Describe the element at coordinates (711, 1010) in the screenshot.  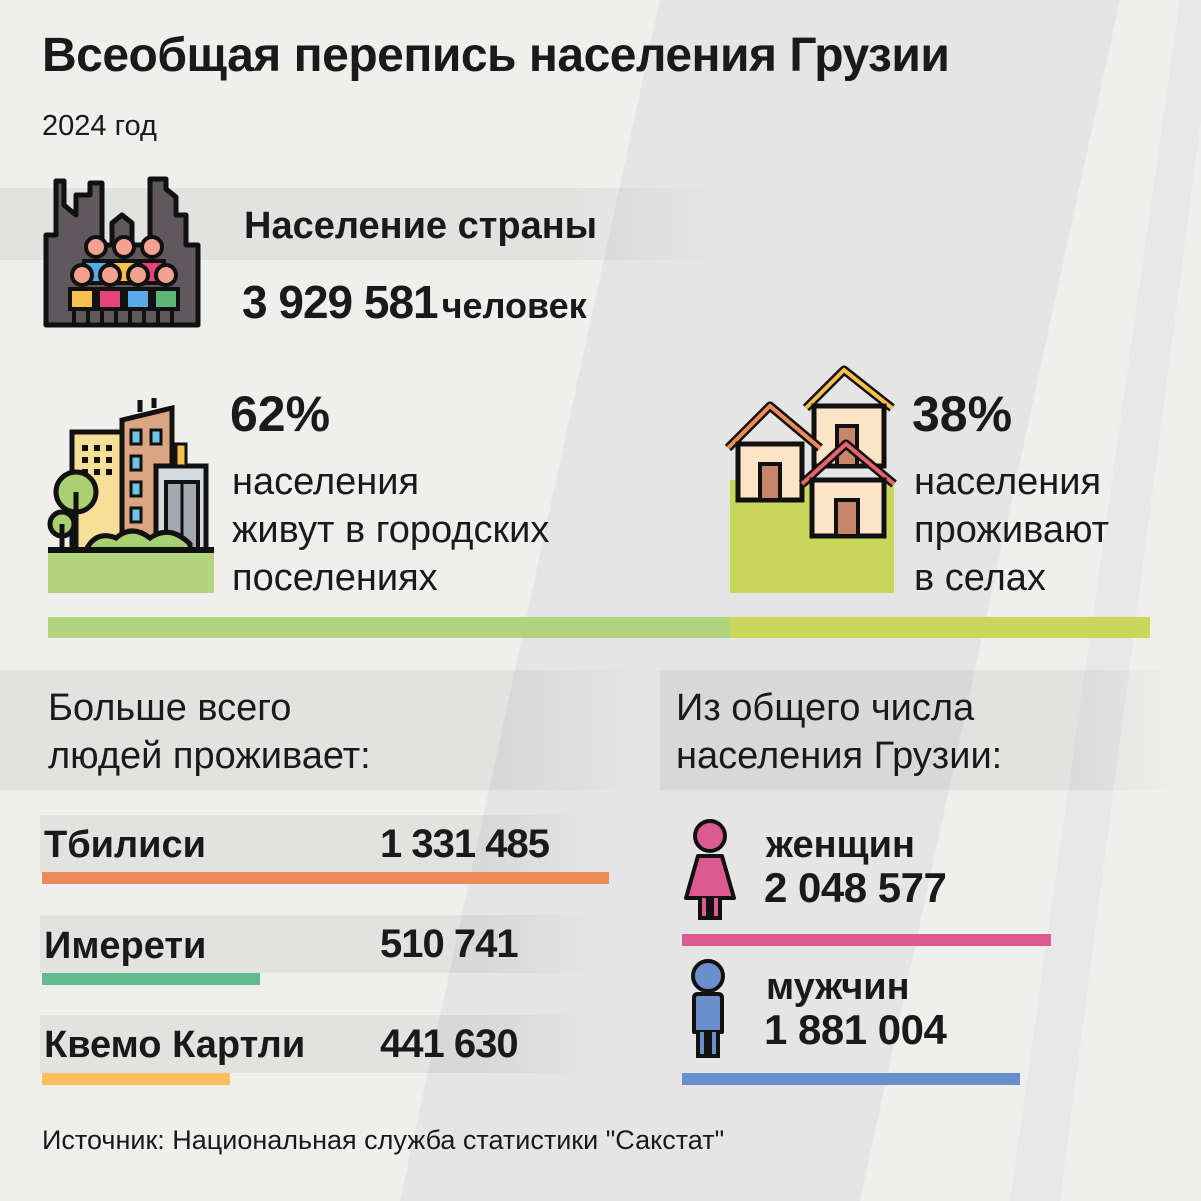
I see `male-person-icon` at that location.